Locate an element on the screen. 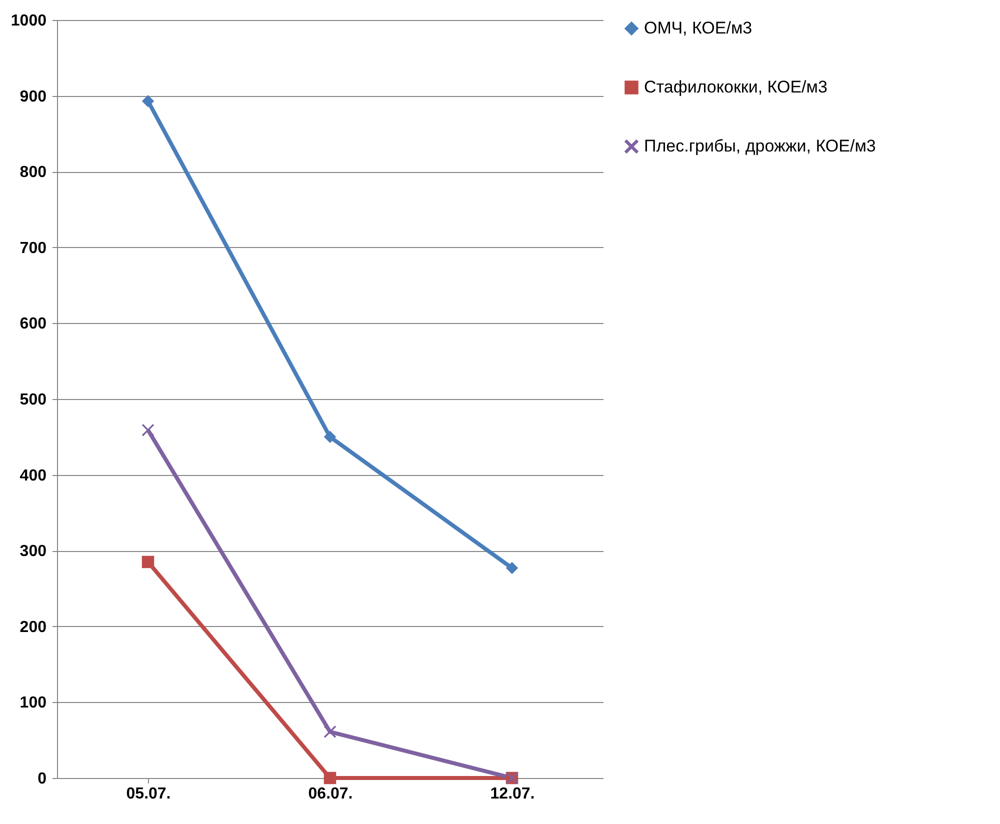 The height and width of the screenshot is (824, 1000). y-tick-label: 300 is located at coordinates (33, 551).